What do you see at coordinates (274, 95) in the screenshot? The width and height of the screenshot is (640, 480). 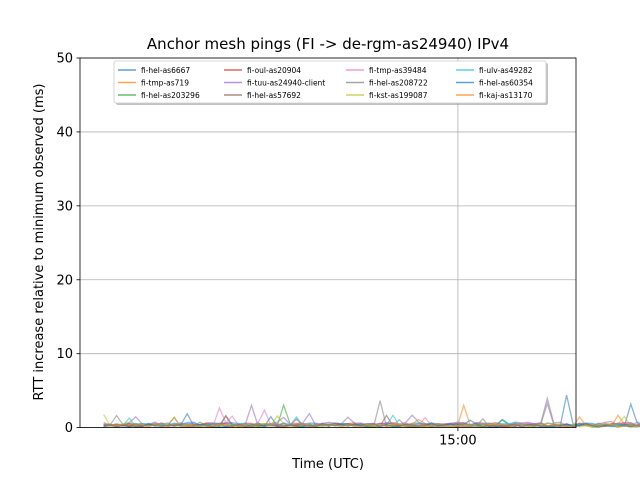 I see `legend-label: fi-hel-as57692` at bounding box center [274, 95].